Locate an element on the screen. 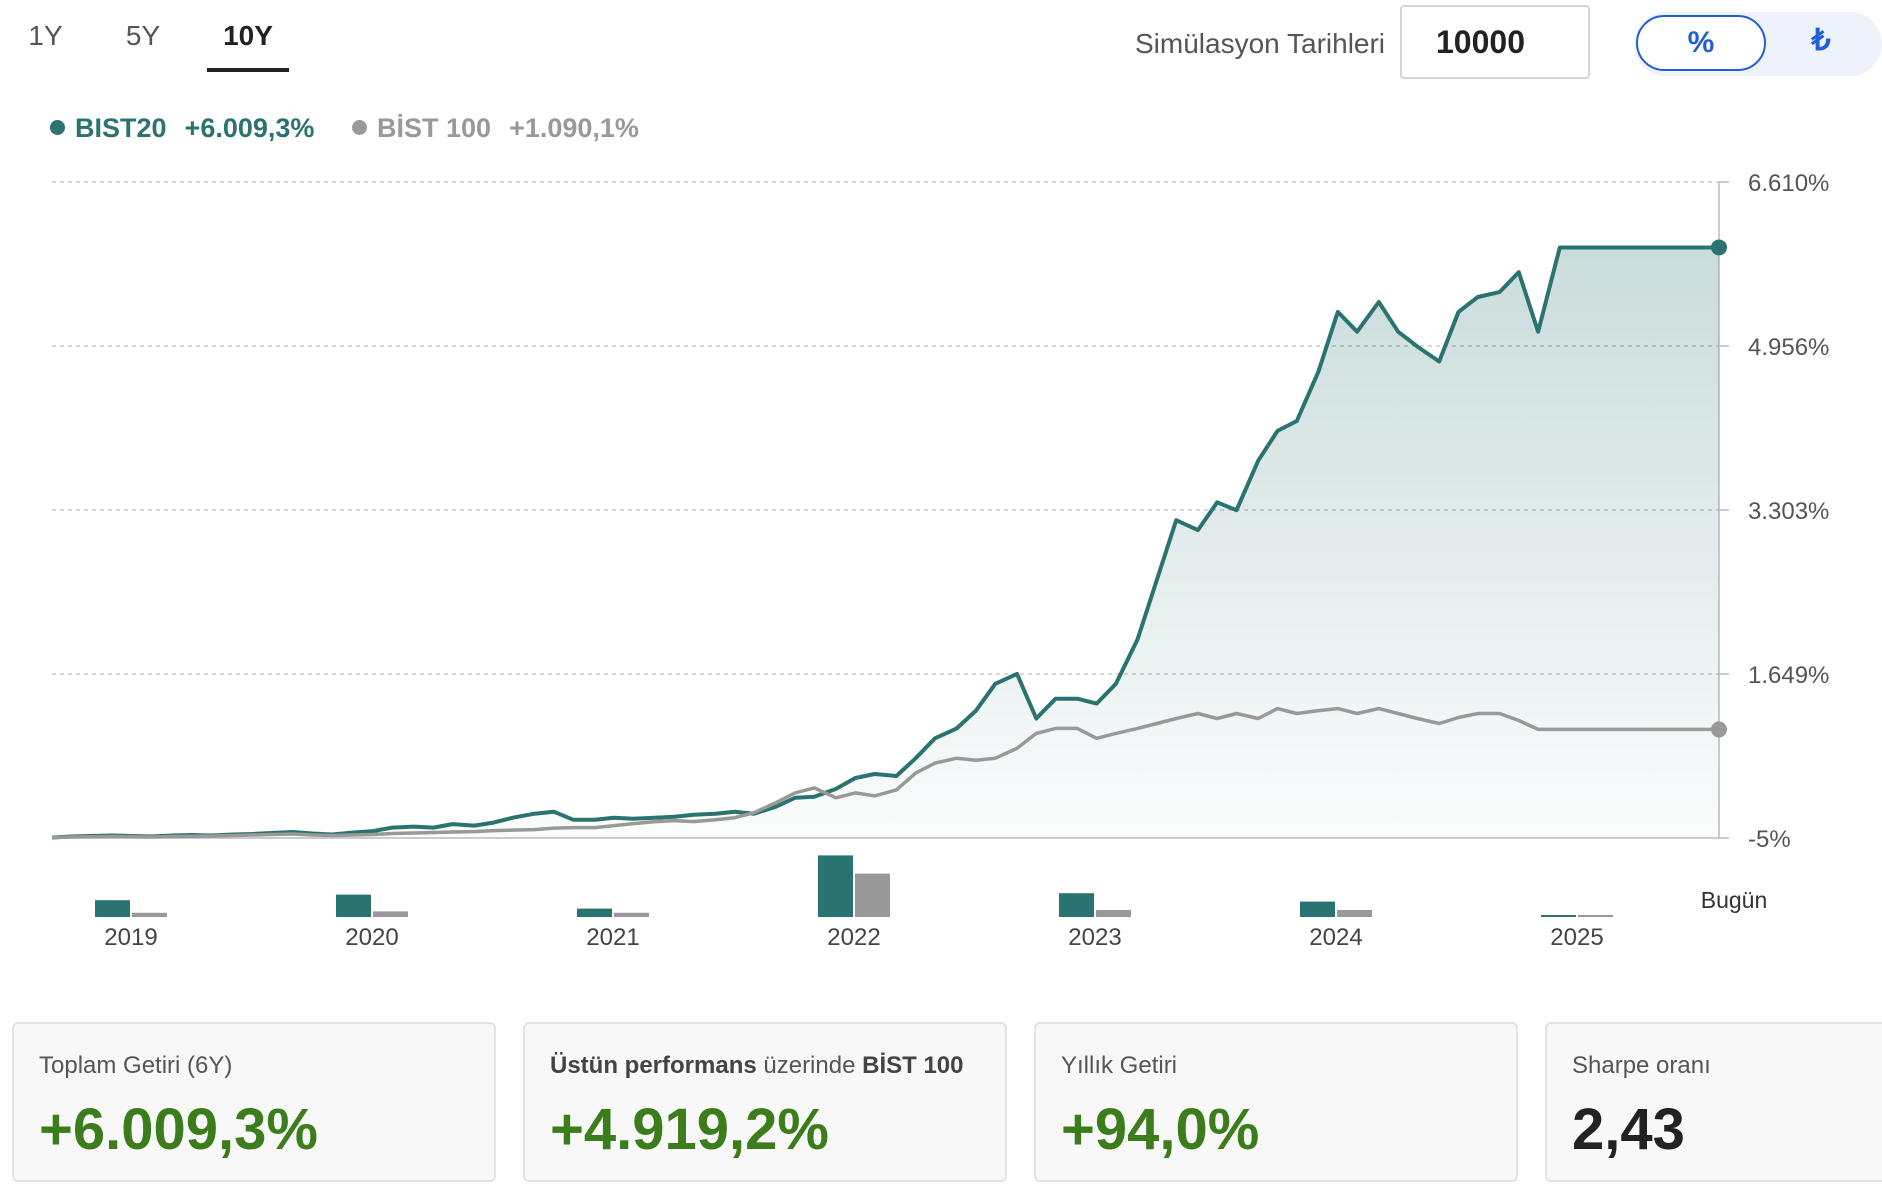 Image resolution: width=1882 pixels, height=1200 pixels. card-label: Yıllık Getiri is located at coordinates (1119, 1065).